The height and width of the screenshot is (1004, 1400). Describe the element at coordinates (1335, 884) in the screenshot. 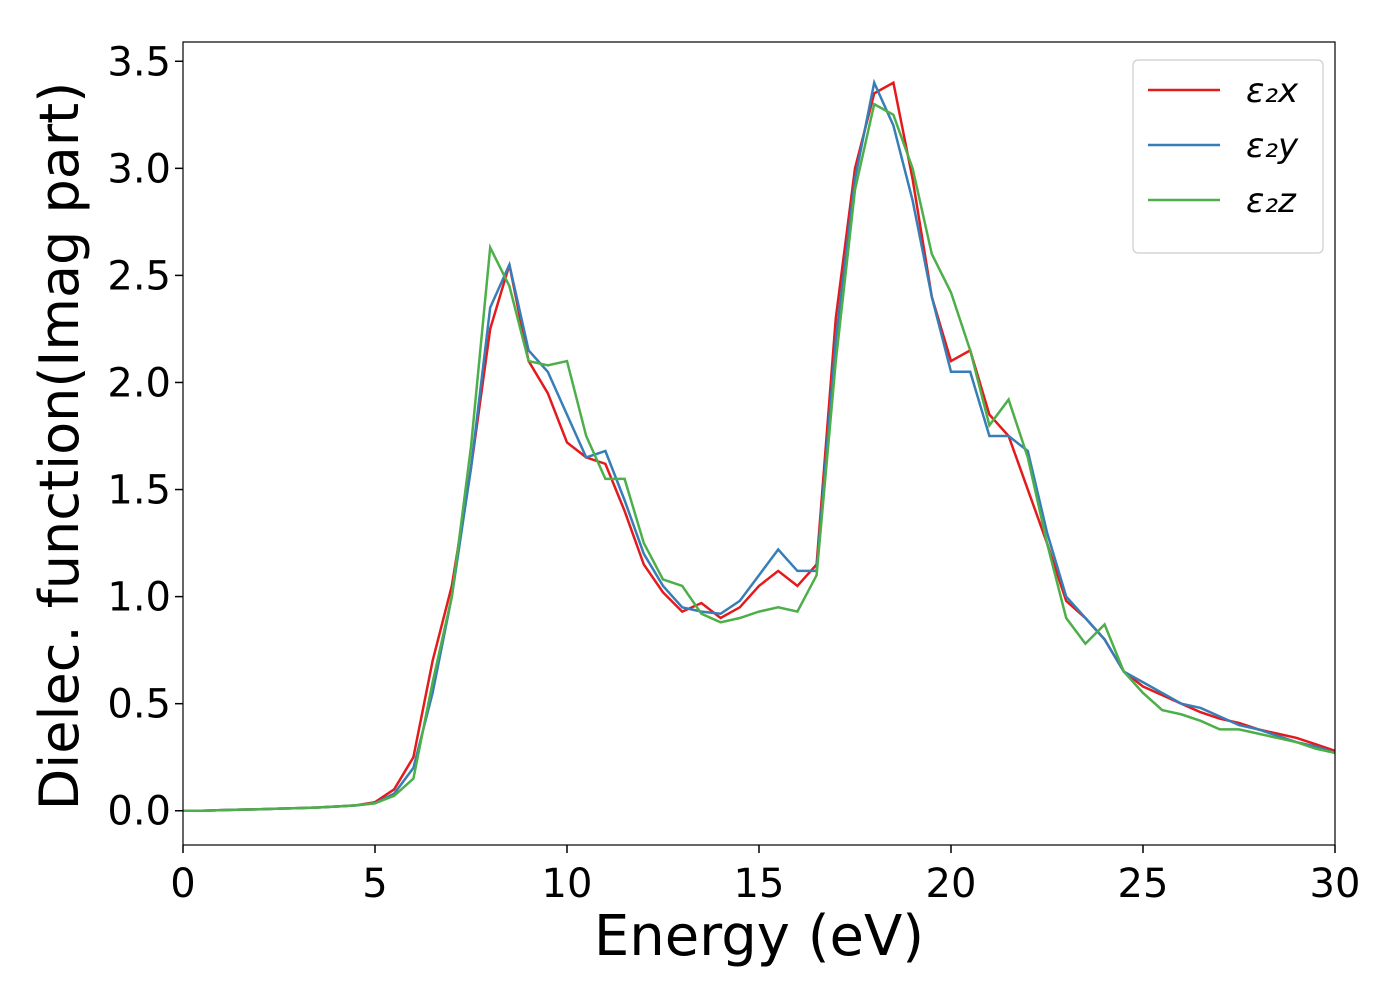

I see `x-tick-label: 30` at that location.